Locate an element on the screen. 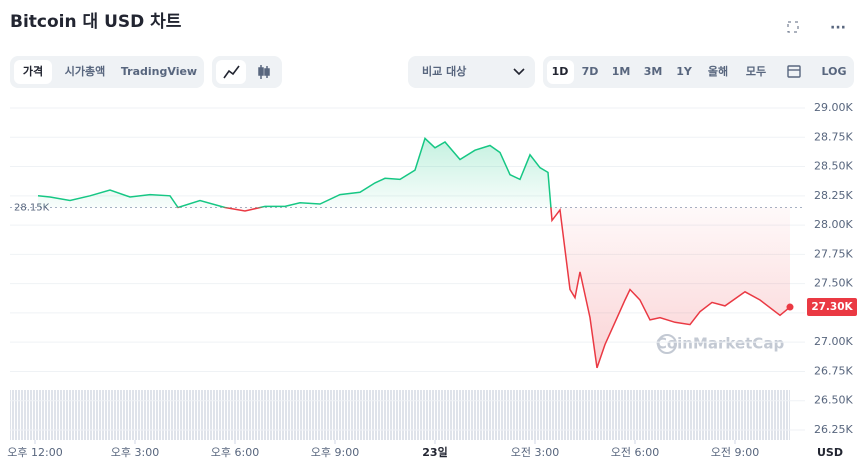  tab: TradingView is located at coordinates (159, 71).